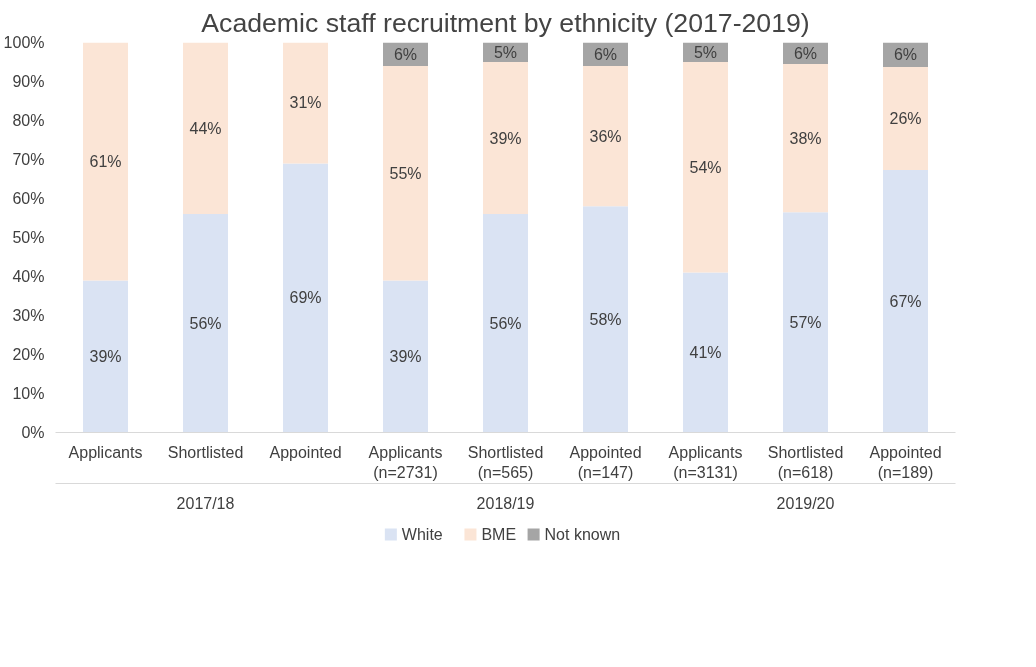 Image resolution: width=1036 pixels, height=667 pixels. What do you see at coordinates (28, 354) in the screenshot?
I see `y-tick-label: 20%` at bounding box center [28, 354].